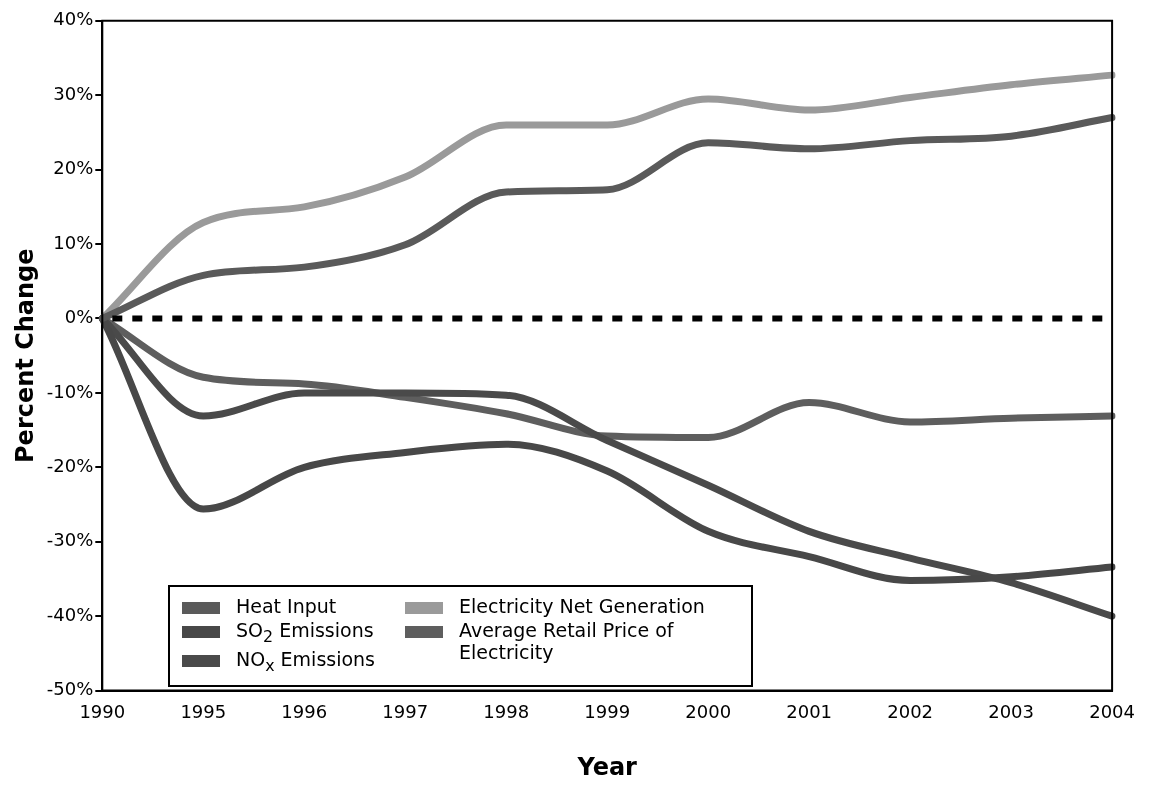  Describe the element at coordinates (567, 641) in the screenshot. I see `legend-label: Average Retail Price of Electricity` at that location.